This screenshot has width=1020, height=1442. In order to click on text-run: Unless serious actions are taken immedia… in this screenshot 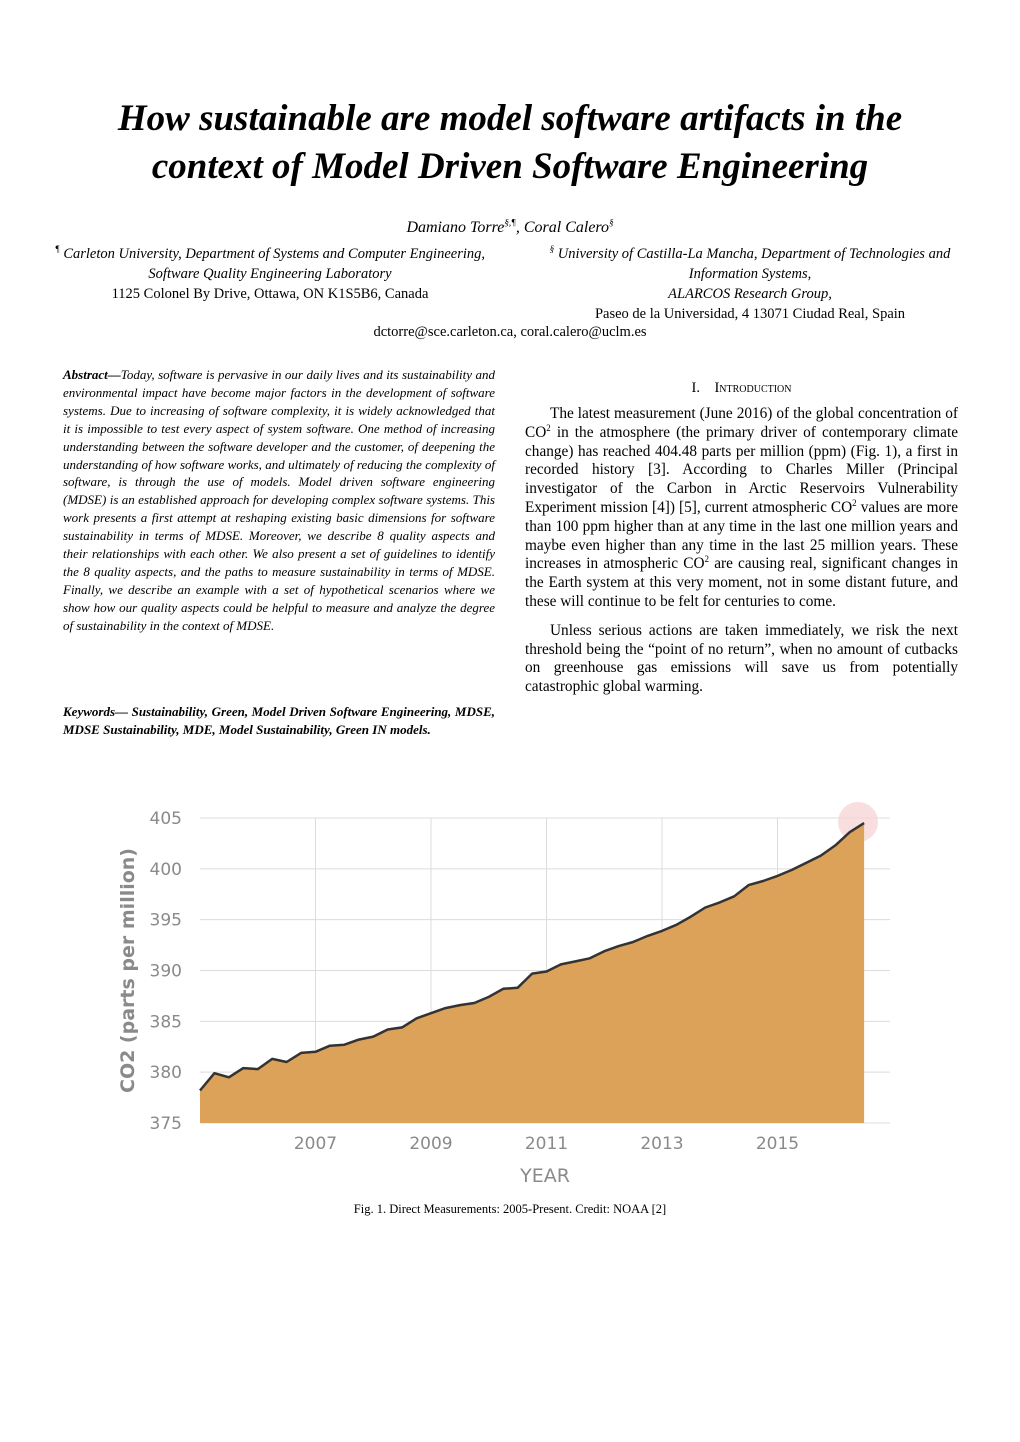, I will do `click(741, 658)`.